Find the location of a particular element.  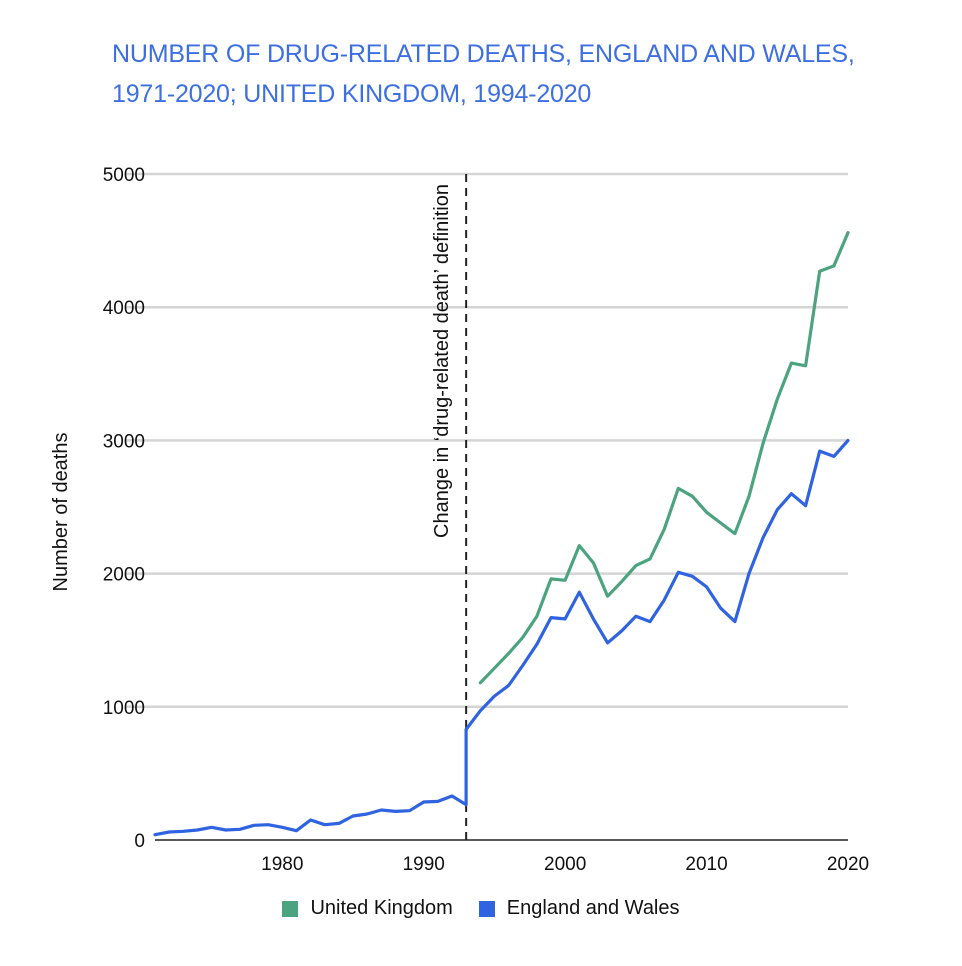

legend-label: England and Wales is located at coordinates (593, 908).